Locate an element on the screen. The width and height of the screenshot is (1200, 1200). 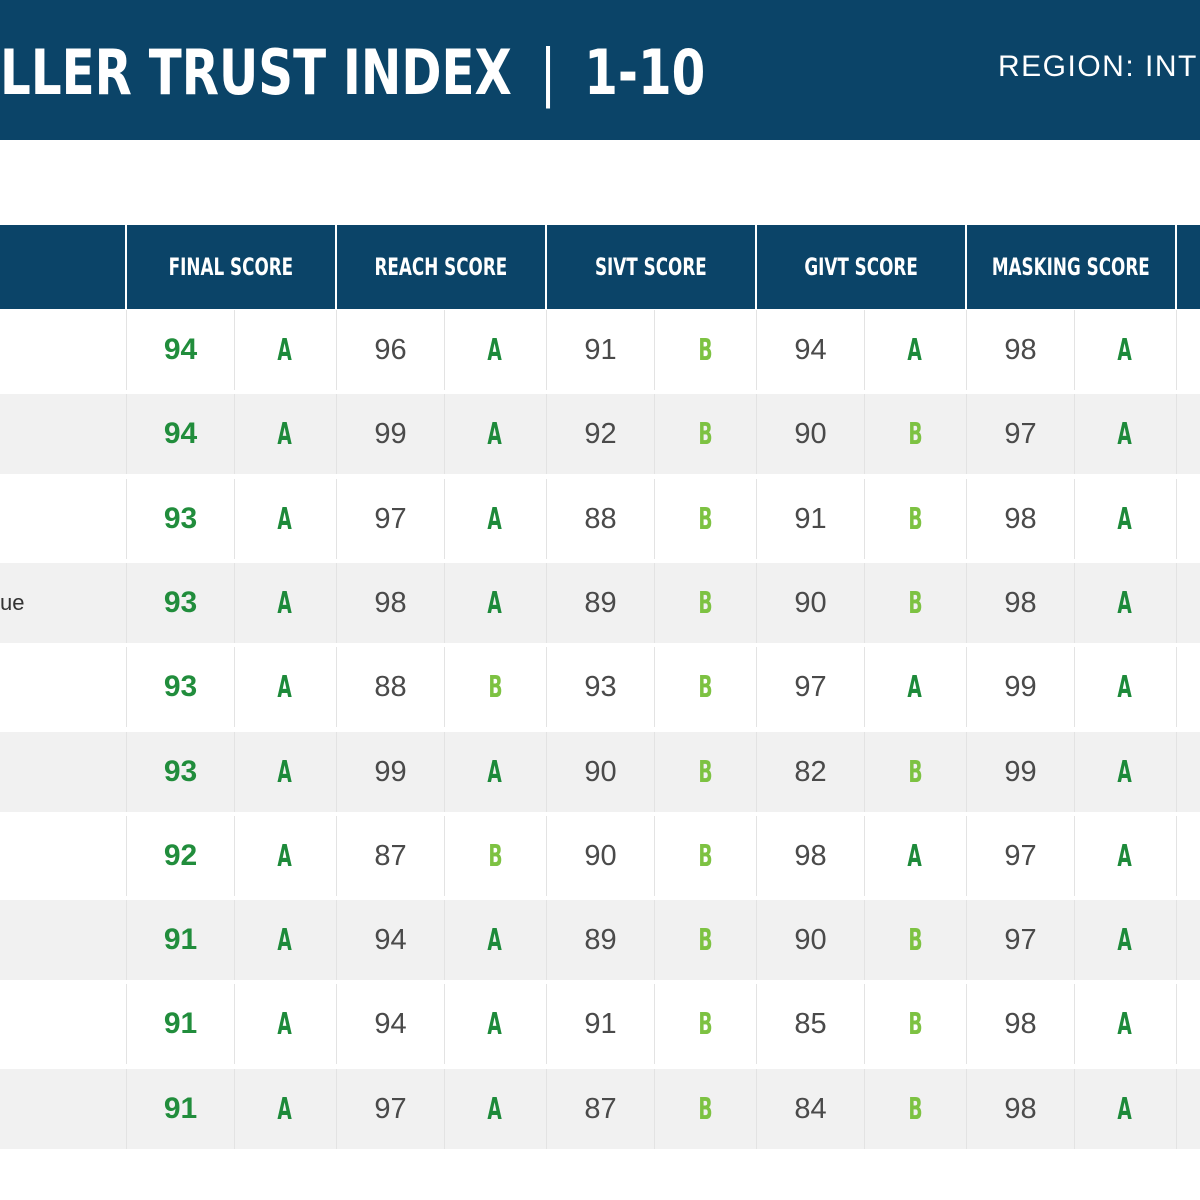
givt-score-cell: 97 is located at coordinates (810, 687).